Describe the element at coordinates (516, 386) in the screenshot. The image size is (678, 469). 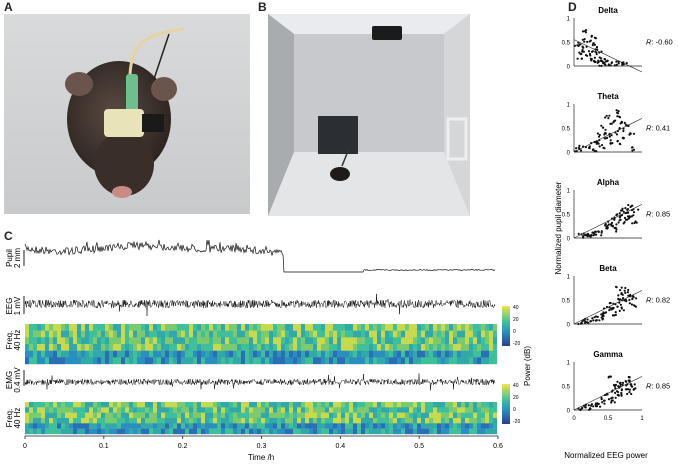
I see `colorbar-emg-tick: 40` at that location.